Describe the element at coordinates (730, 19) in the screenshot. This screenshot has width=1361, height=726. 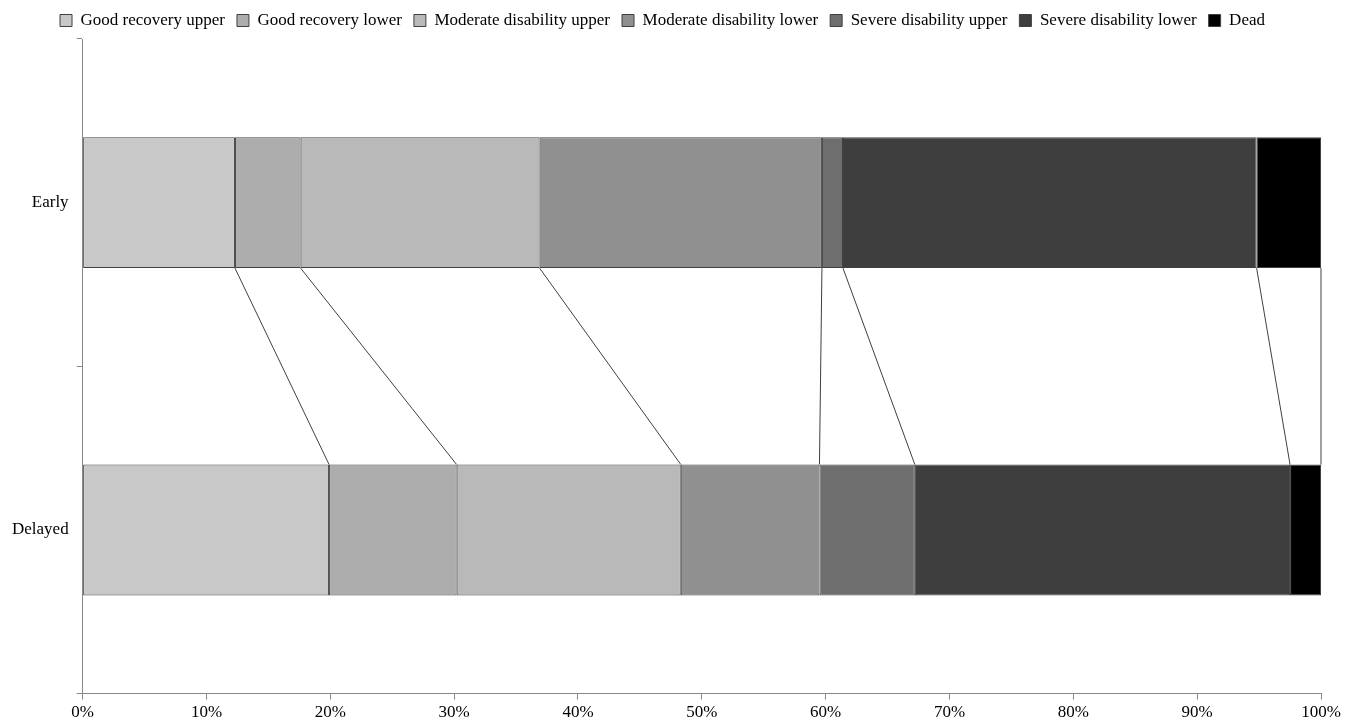
I see `legend-label: Moderate disability lower` at that location.